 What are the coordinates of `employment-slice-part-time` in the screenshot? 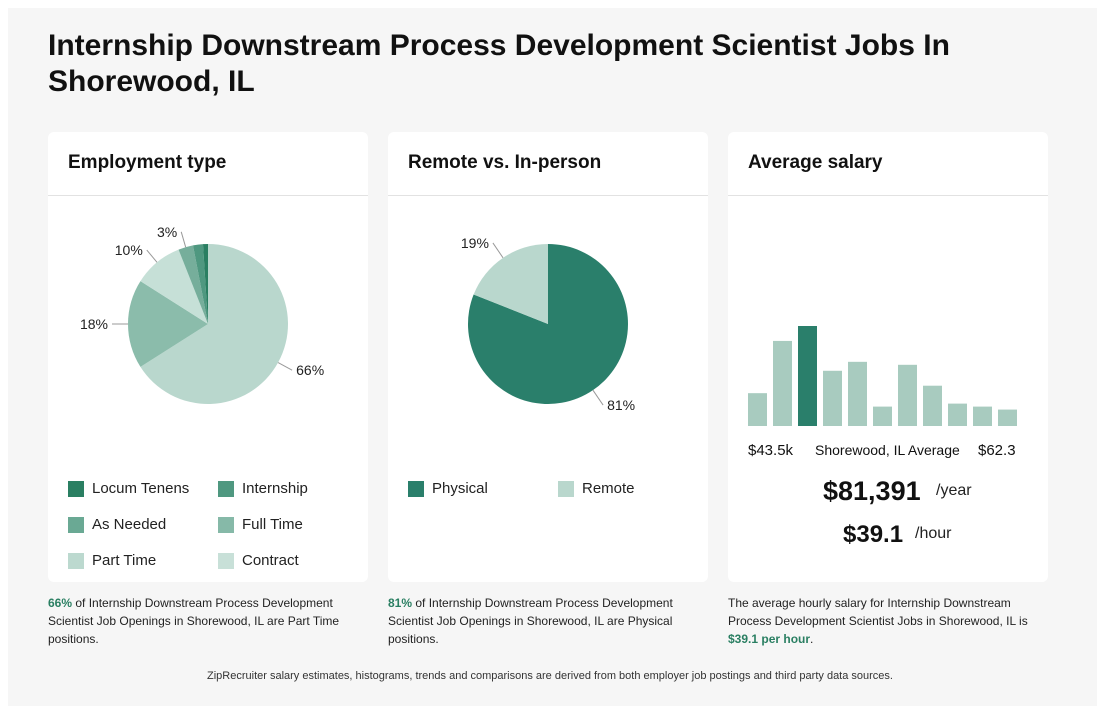 It's located at (174, 286).